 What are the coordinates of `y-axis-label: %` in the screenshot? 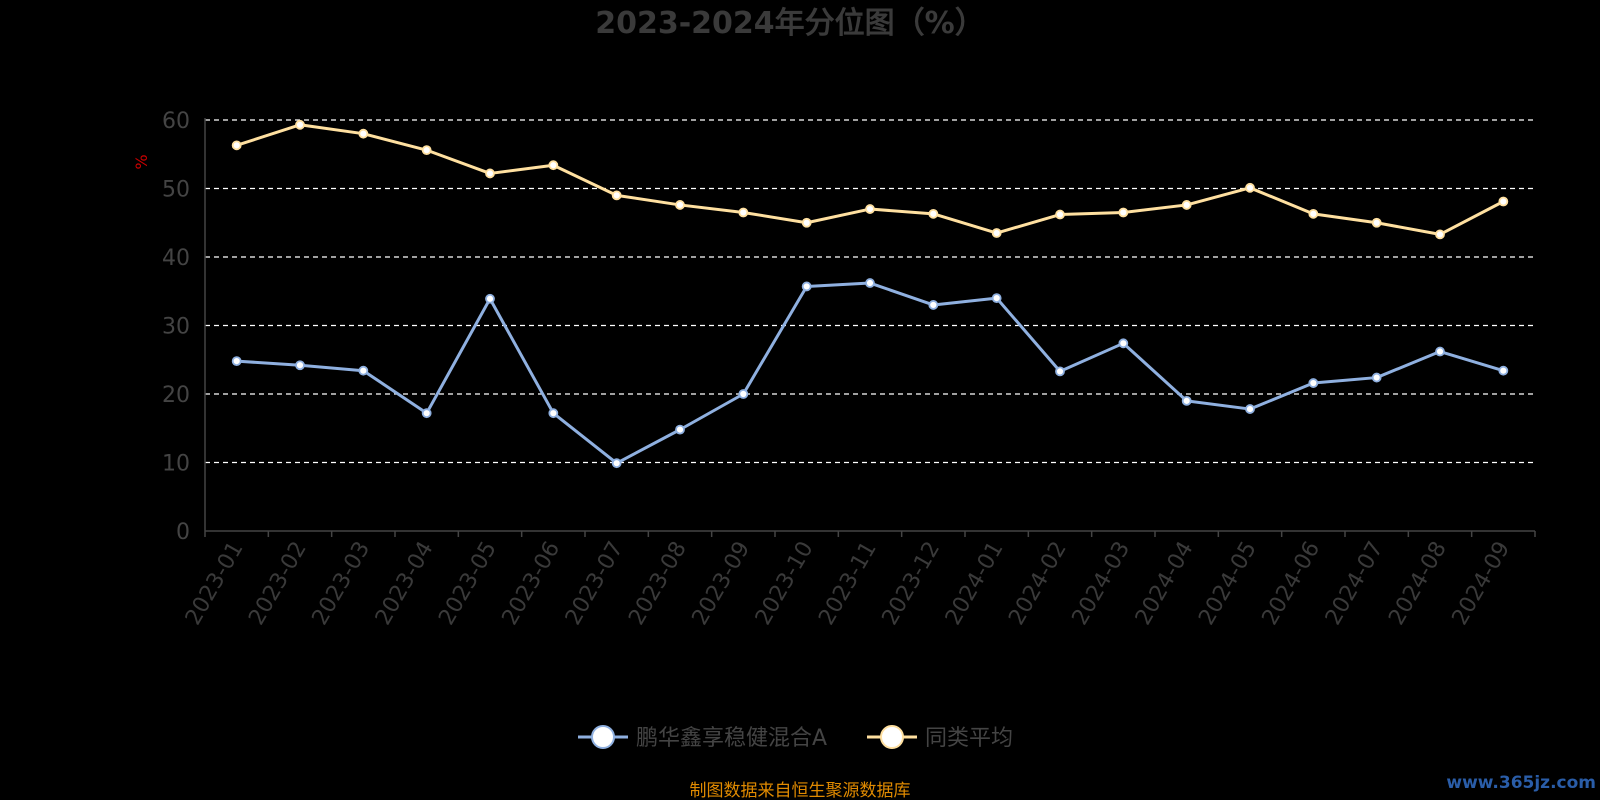 It's located at (141, 161).